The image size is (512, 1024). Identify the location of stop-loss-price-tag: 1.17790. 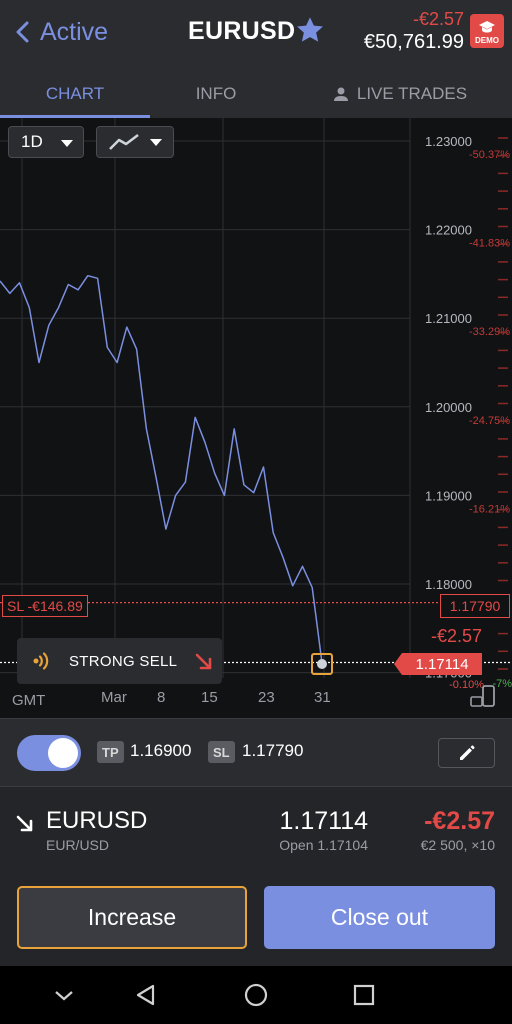
(475, 606).